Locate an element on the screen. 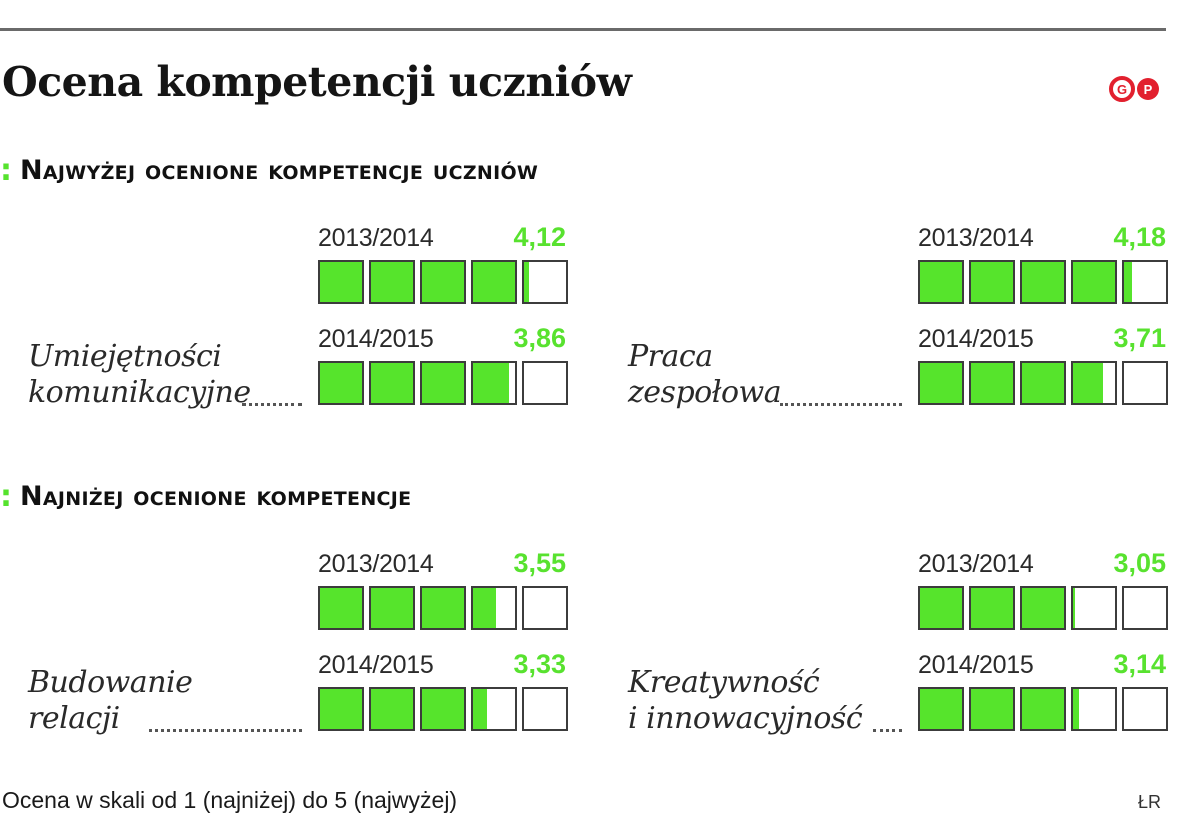 The image size is (1200, 837). publisher-logo-icon: P G is located at coordinates (1134, 89).